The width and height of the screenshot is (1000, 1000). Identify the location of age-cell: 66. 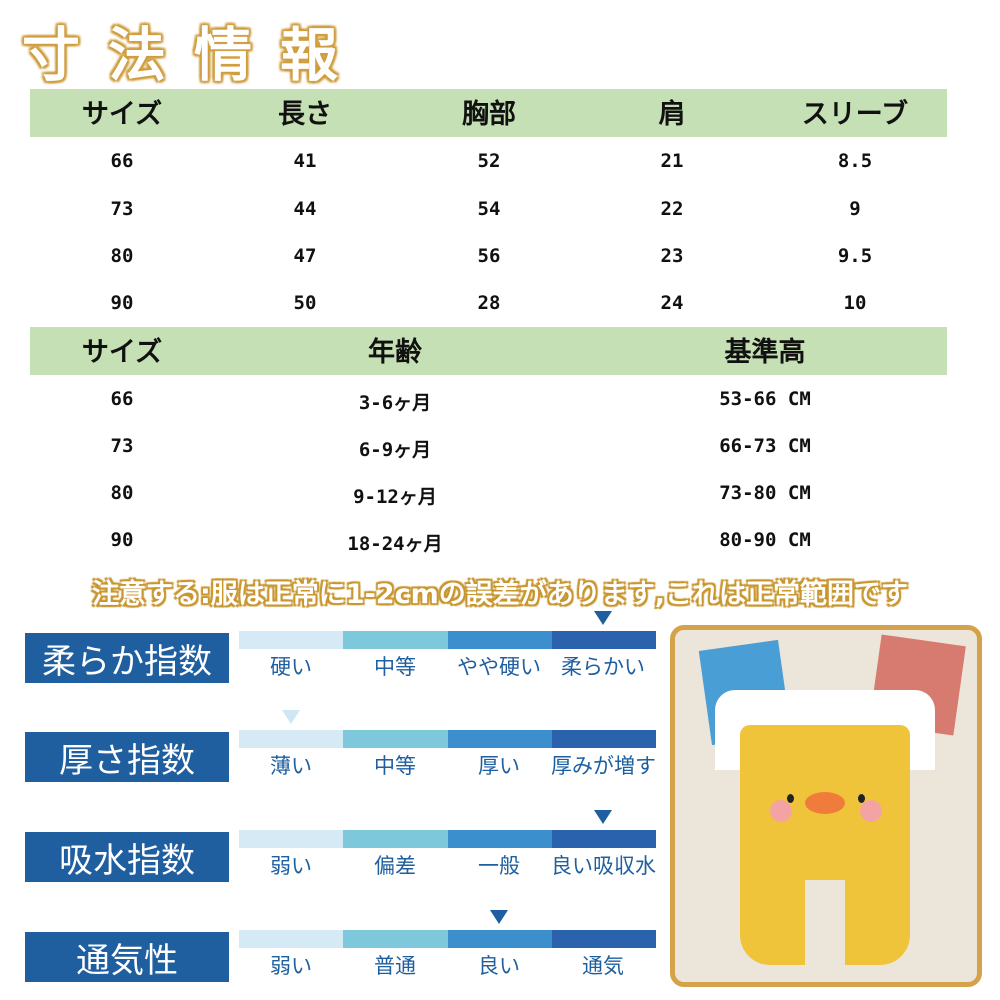
(122, 399).